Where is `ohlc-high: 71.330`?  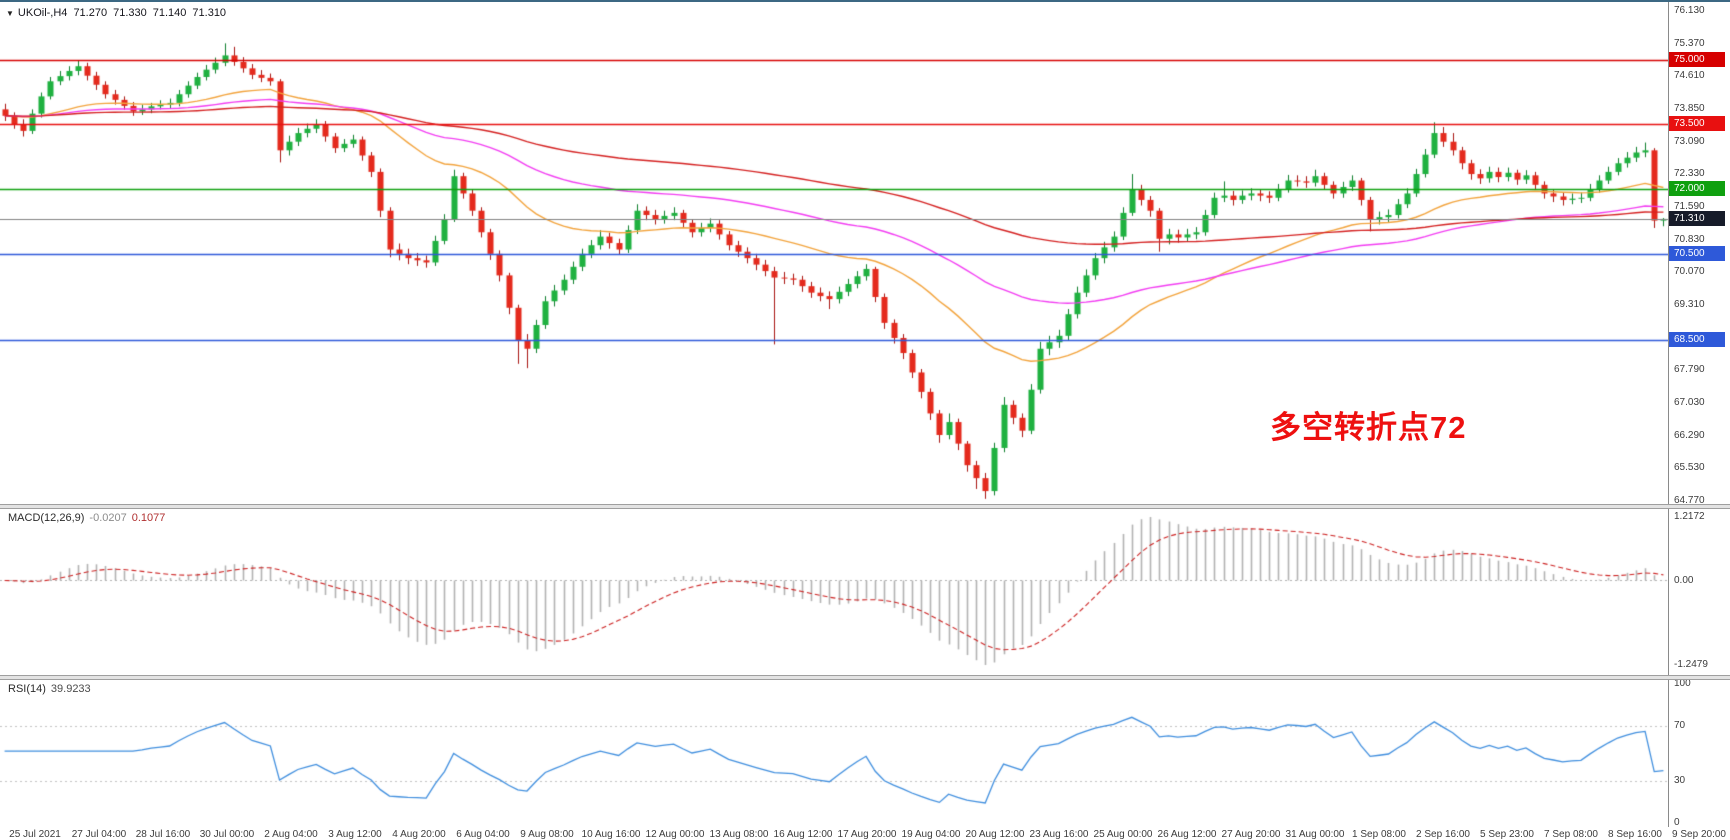 ohlc-high: 71.330 is located at coordinates (130, 13).